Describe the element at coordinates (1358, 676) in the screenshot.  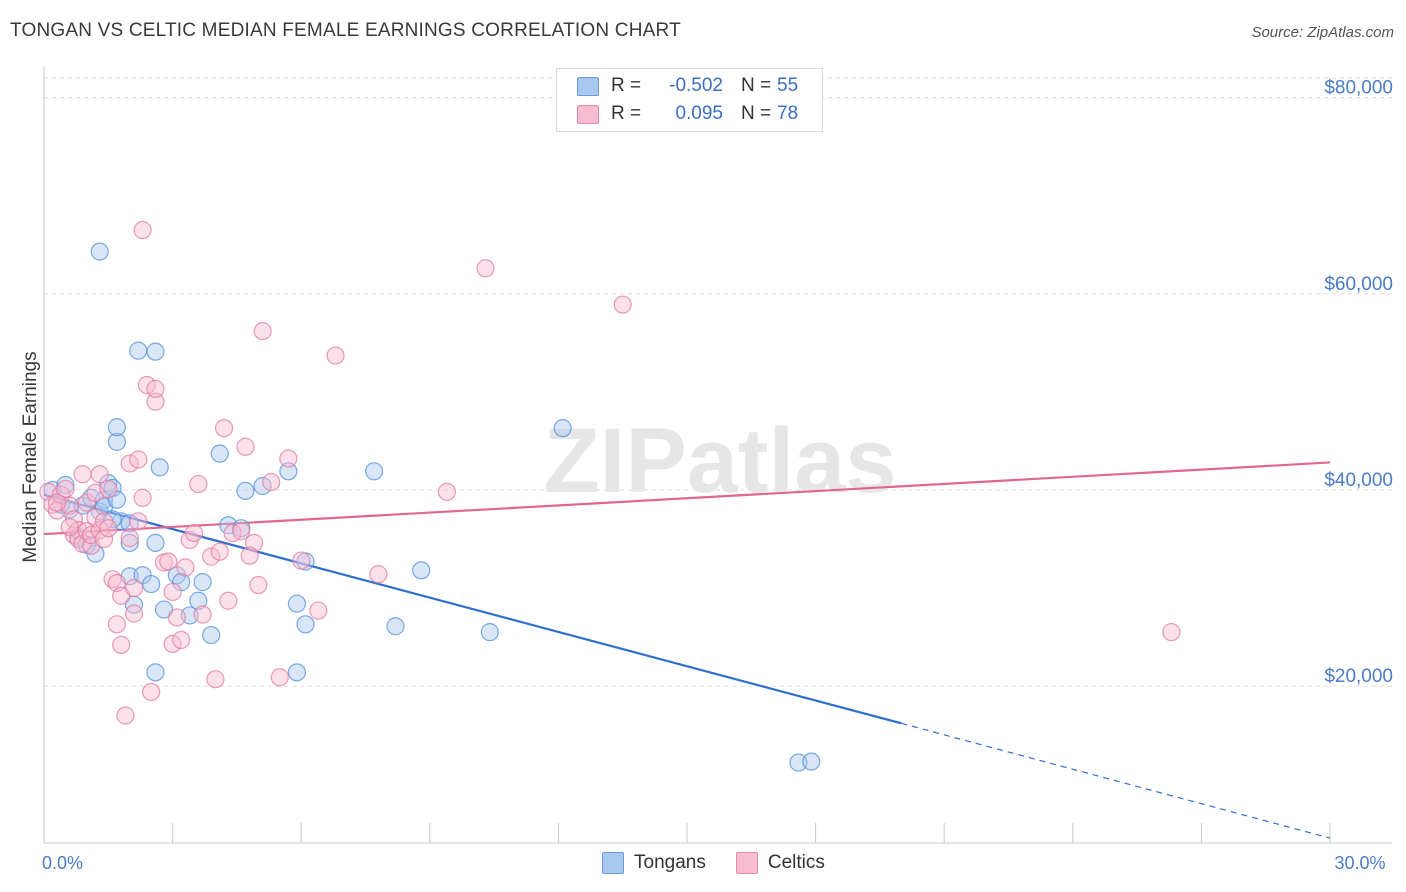
I see `y-tick-label: $20,000` at that location.